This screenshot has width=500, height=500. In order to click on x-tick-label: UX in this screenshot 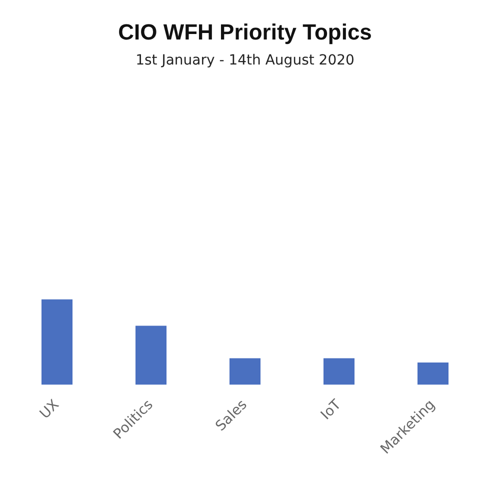, I will do `click(50, 409)`.